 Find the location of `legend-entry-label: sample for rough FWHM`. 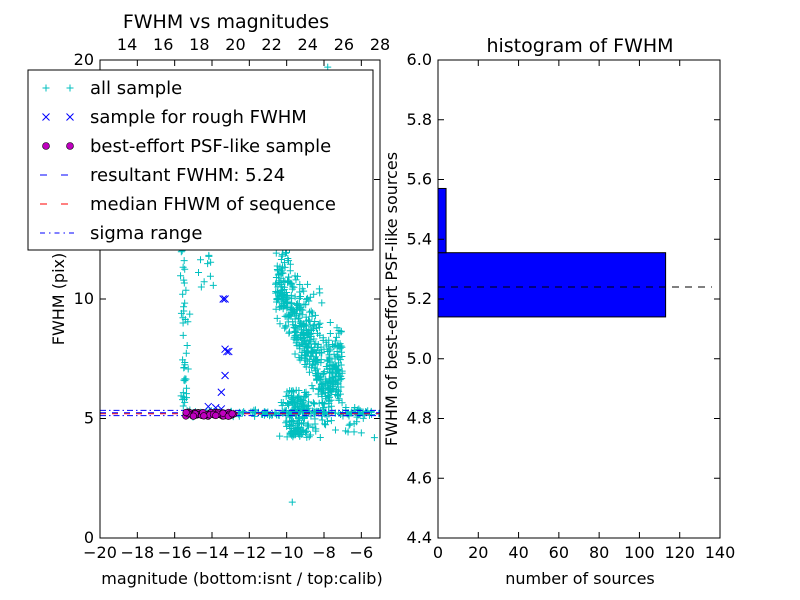

legend-entry-label: sample for rough FWHM is located at coordinates (198, 117).